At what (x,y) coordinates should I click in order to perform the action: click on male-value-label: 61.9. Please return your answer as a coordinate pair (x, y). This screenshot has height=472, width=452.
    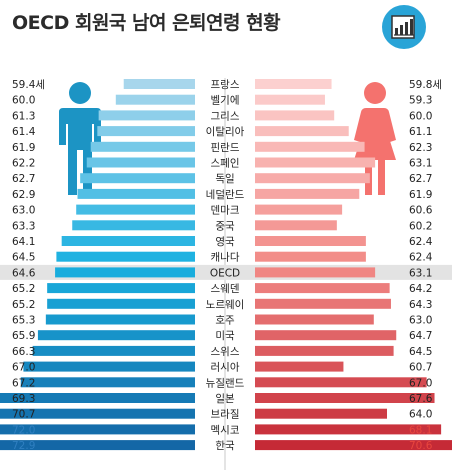
    Looking at the image, I should click on (23, 148).